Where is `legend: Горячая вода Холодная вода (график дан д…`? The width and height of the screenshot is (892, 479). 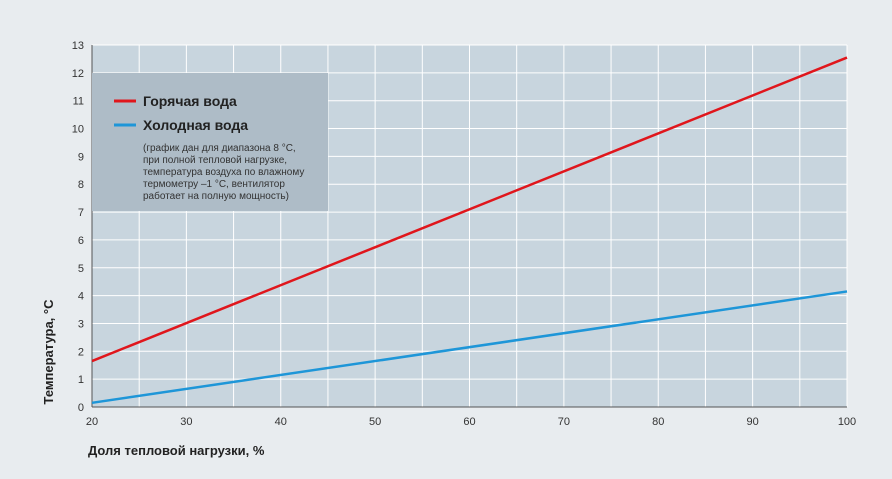 legend: Горячая вода Холодная вода (график дан д… is located at coordinates (210, 142).